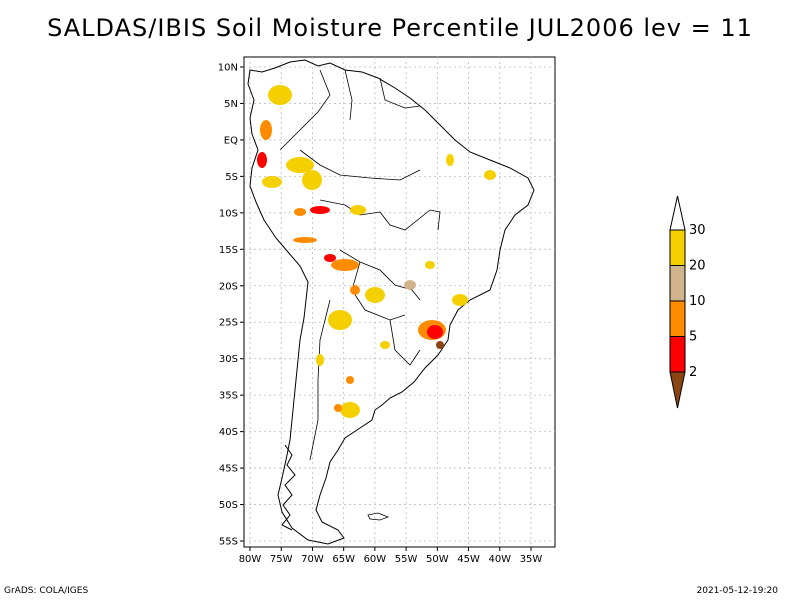  What do you see at coordinates (360, 265) in the screenshot?
I see `country-borders` at bounding box center [360, 265].